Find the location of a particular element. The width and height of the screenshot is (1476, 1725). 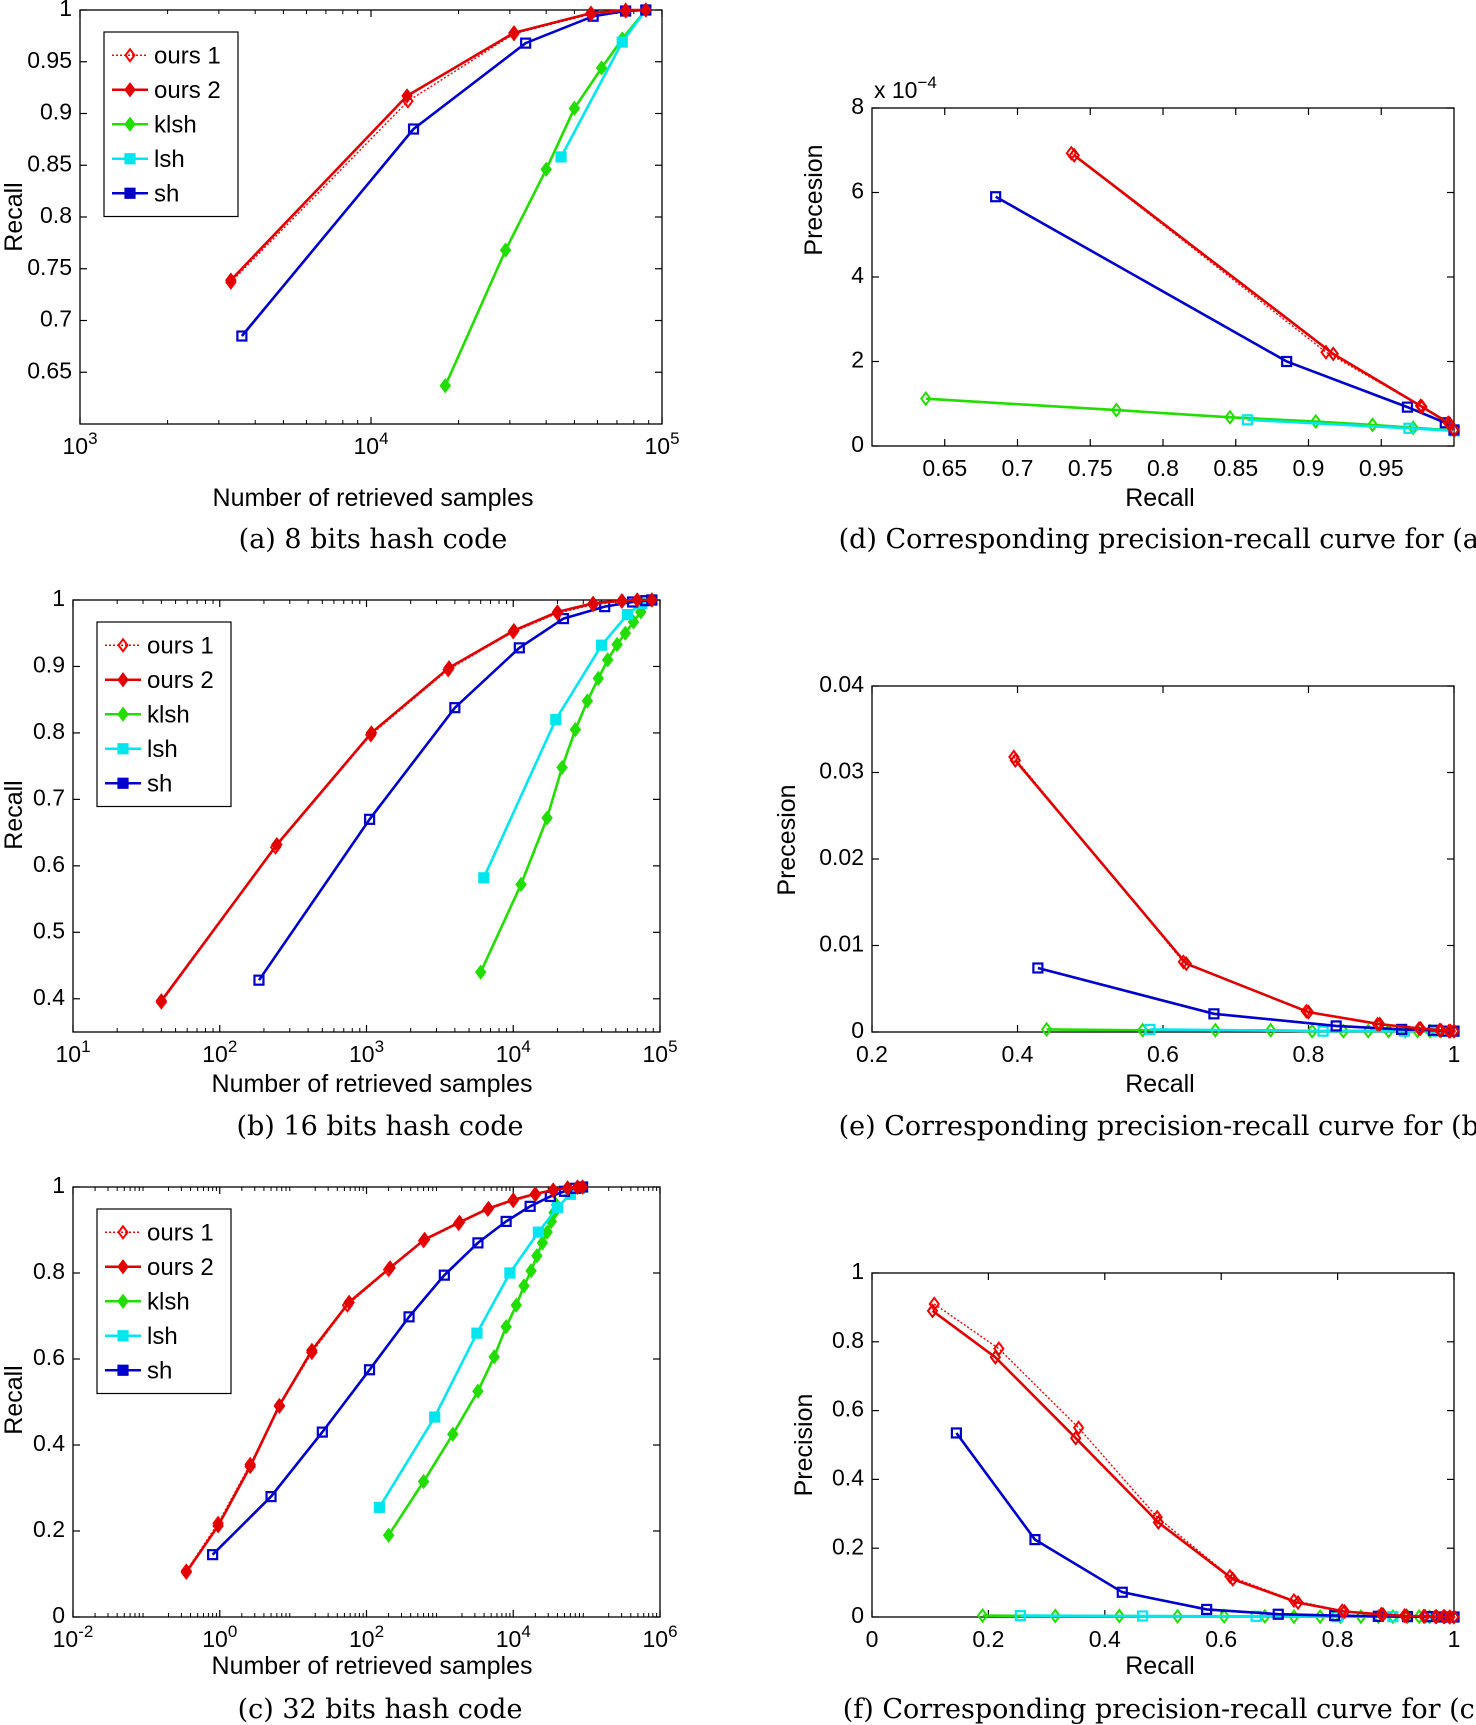

ytick-label-a-2: 0.75 is located at coordinates (49, 267).